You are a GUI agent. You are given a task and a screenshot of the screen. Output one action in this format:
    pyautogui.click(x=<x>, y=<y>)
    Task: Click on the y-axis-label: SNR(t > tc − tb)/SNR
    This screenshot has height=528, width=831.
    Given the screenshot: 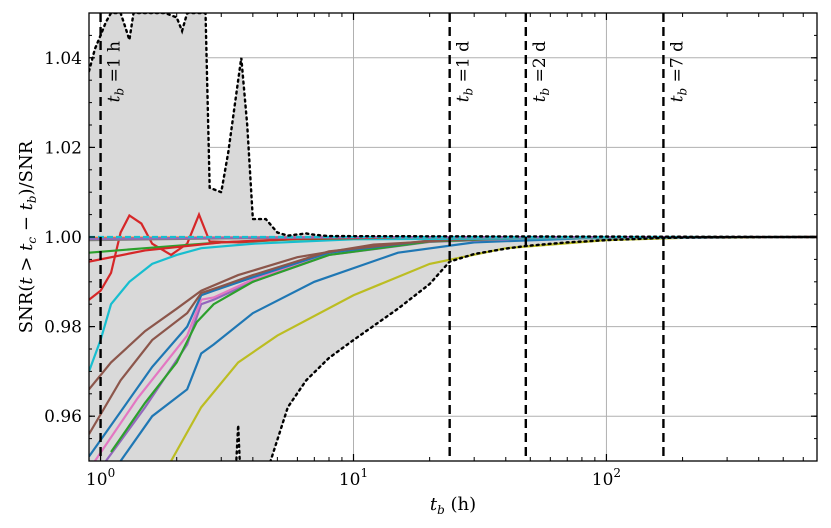 What is the action you would take?
    pyautogui.click(x=27, y=236)
    